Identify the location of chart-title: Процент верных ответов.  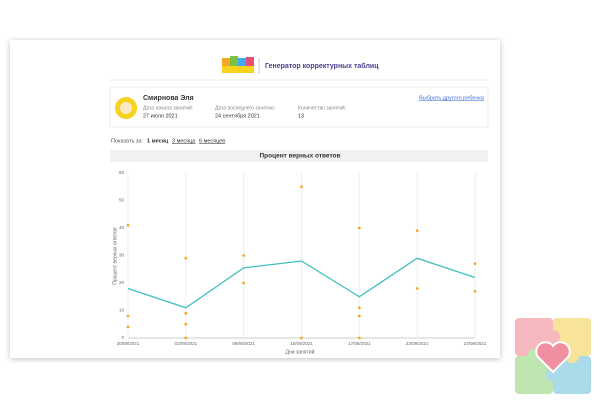
(299, 156).